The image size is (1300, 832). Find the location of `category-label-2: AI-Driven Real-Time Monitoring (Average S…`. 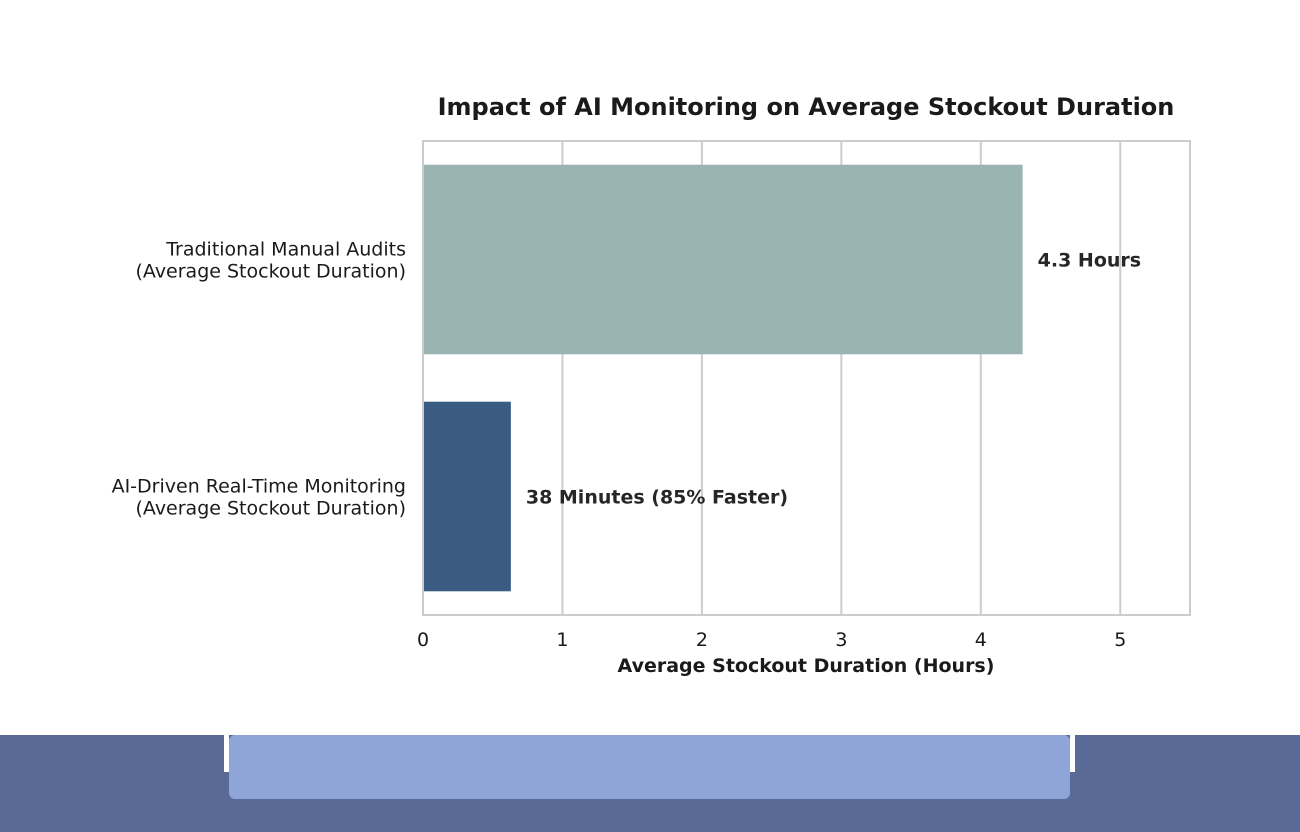

category-label-2: AI-Driven Real-Time Monitoring (Average S… is located at coordinates (259, 498).